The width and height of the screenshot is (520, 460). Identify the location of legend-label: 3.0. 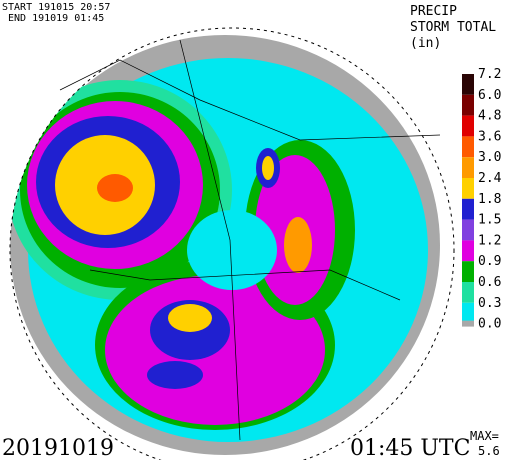
(489, 157).